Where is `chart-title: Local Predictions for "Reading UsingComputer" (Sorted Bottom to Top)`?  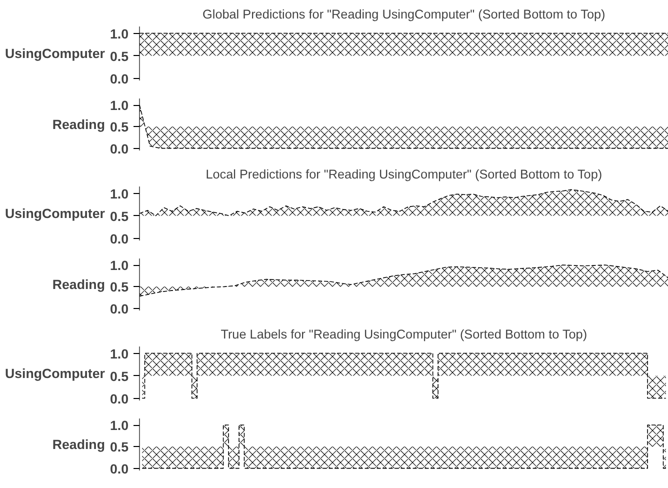 chart-title: Local Predictions for "Reading UsingComputer" (Sorted Bottom to Top) is located at coordinates (404, 175).